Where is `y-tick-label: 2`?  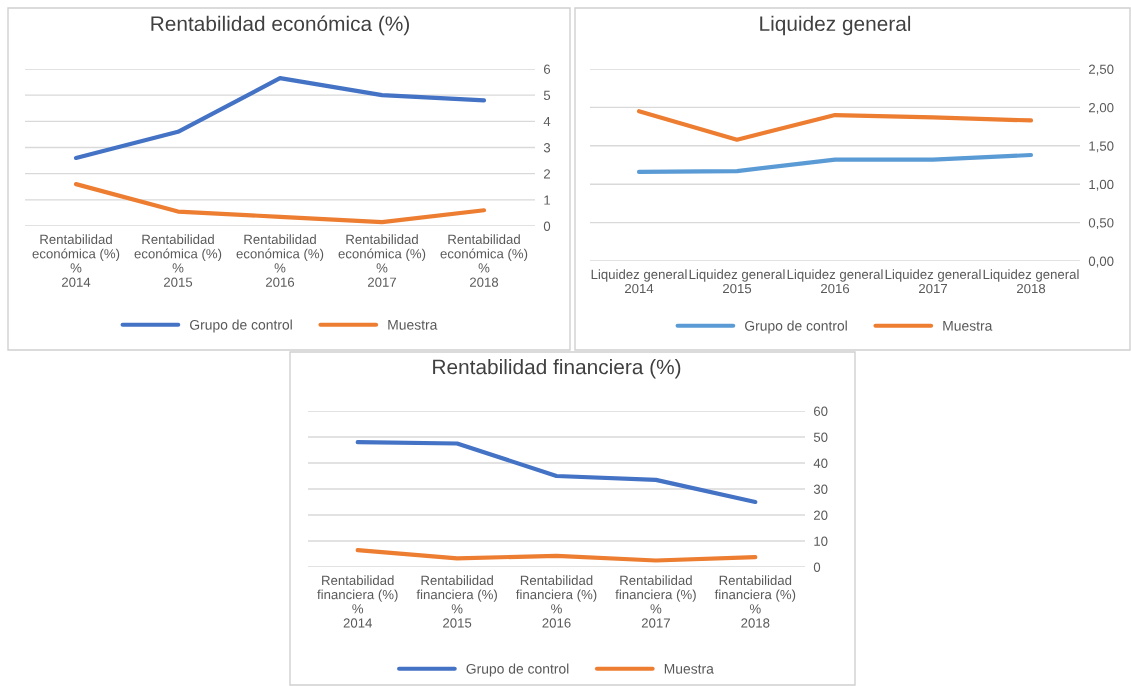
y-tick-label: 2 is located at coordinates (547, 174).